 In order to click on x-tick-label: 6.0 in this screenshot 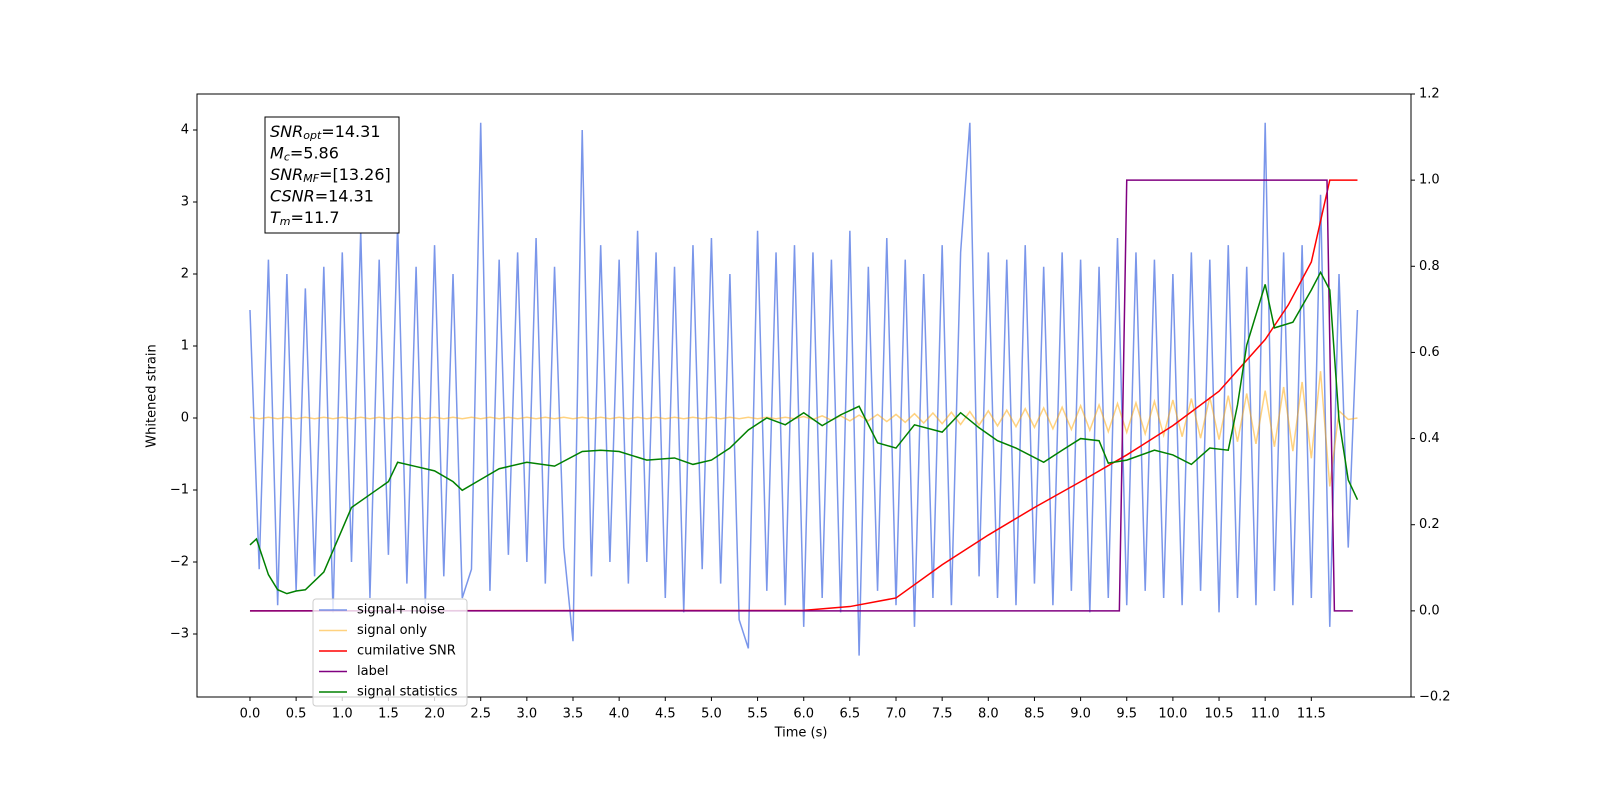, I will do `click(803, 714)`.